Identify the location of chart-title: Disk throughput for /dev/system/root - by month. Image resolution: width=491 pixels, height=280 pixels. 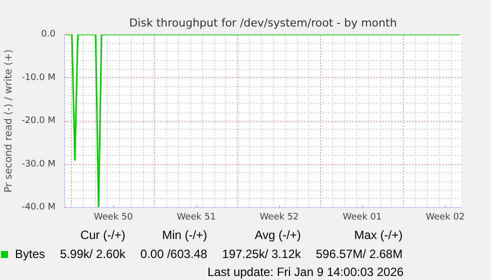
(263, 23).